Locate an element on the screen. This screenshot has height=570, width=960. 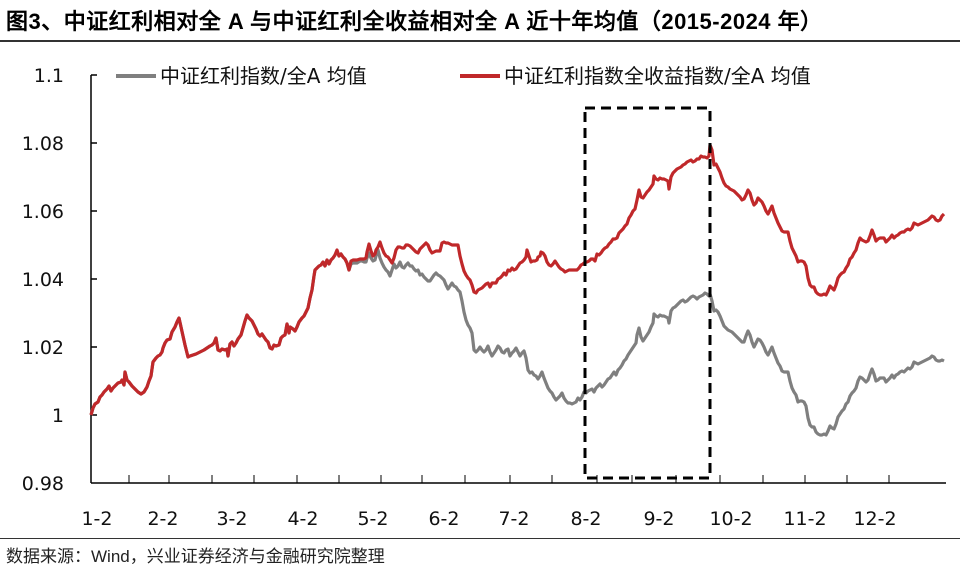
highlight-box is located at coordinates (647, 293).